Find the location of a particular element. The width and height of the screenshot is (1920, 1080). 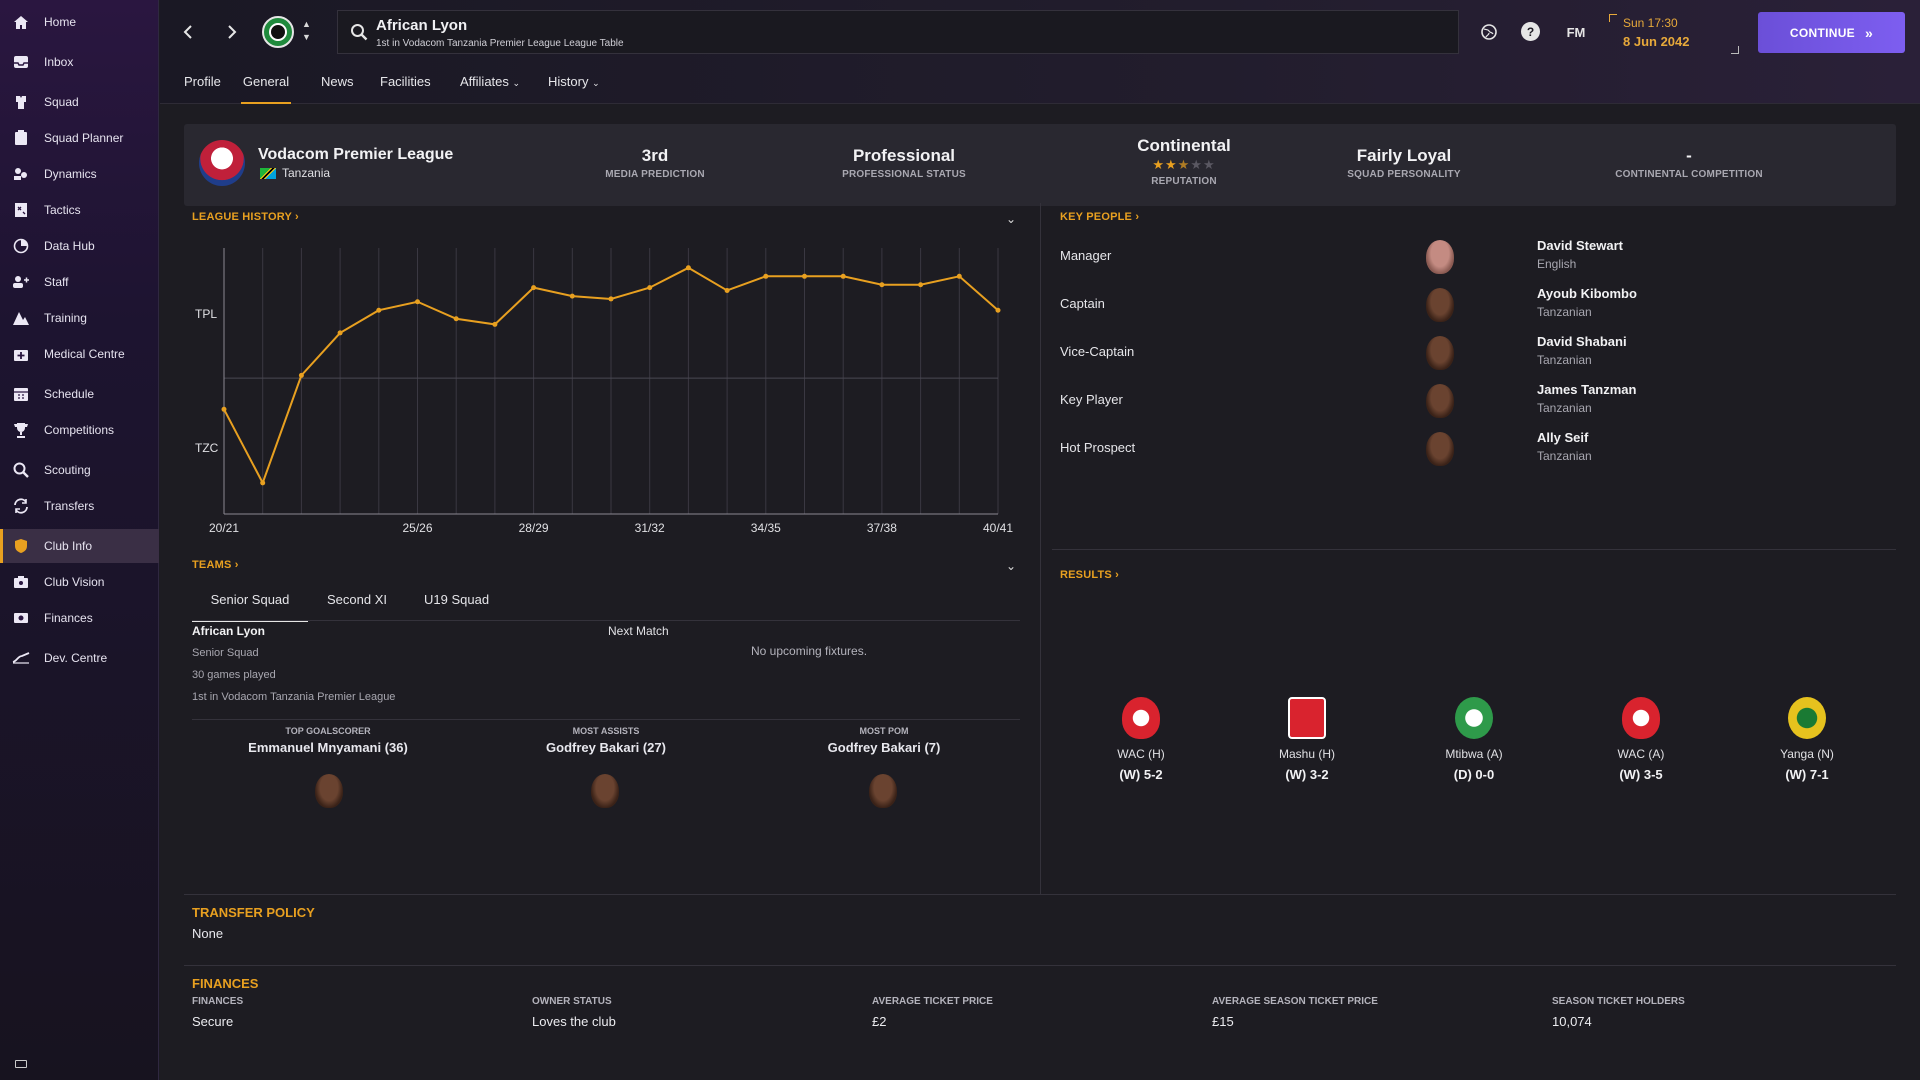

role-key-player: Key Player is located at coordinates (1091, 399).